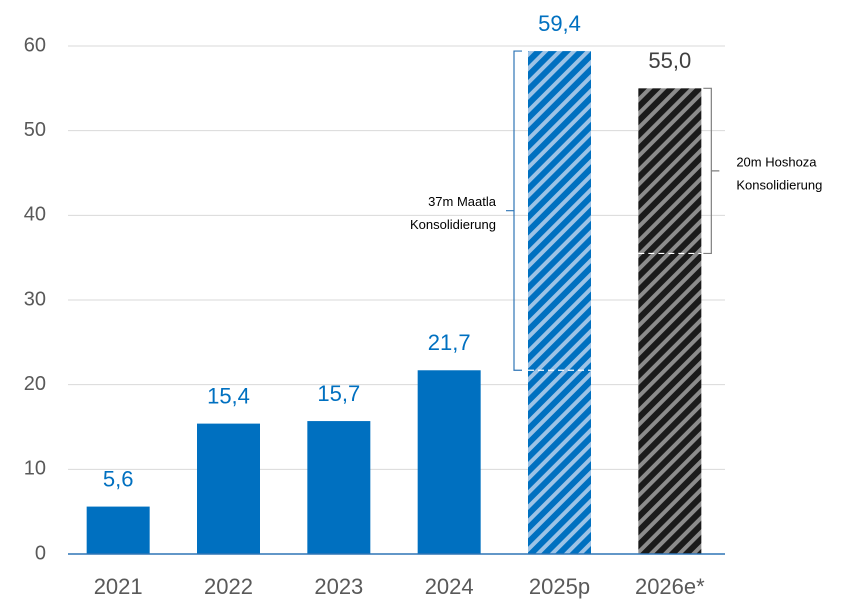 This screenshot has width=857, height=604. Describe the element at coordinates (559, 586) in the screenshot. I see `x-tick-label: 2025p` at that location.